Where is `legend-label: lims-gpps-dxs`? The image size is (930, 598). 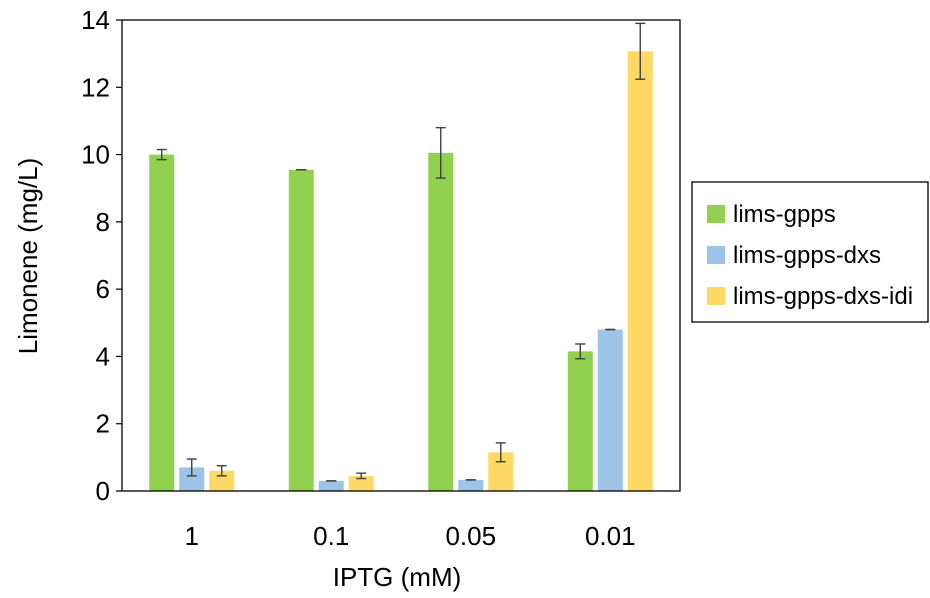
legend-label: lims-gpps-dxs is located at coordinates (807, 255).